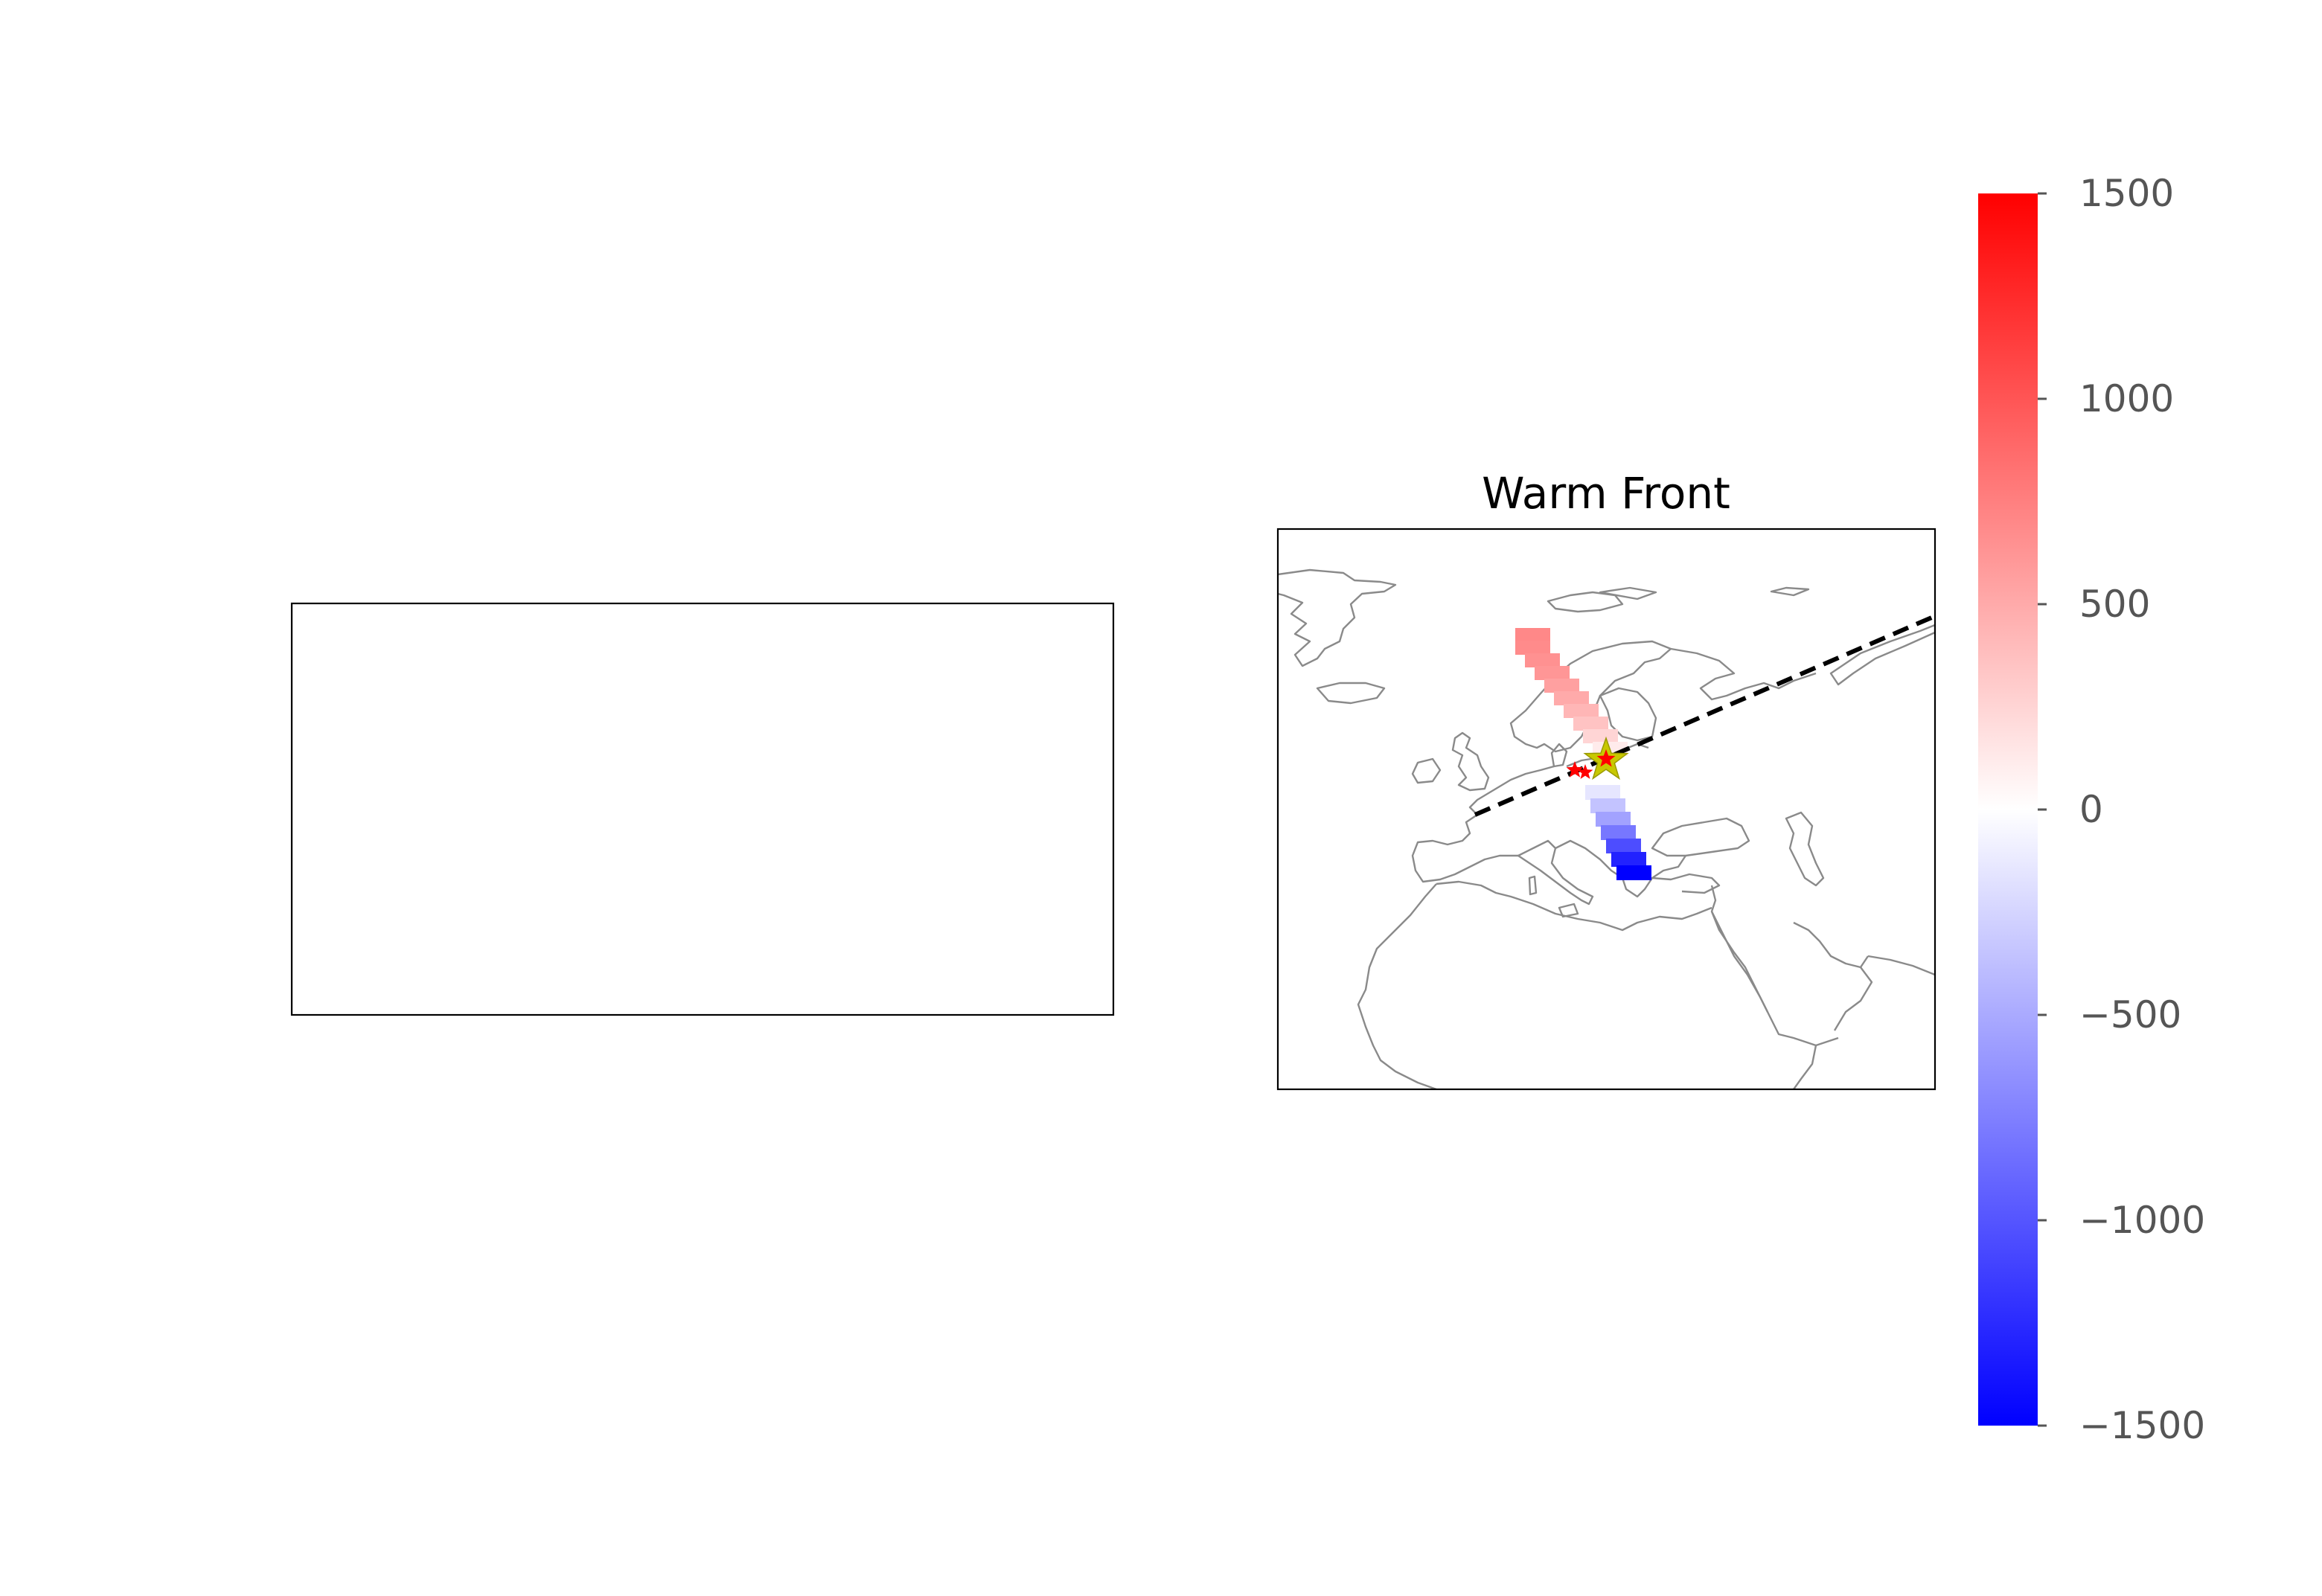 The height and width of the screenshot is (1596, 2322). I want to click on right-map-frame, so click(1606, 809).